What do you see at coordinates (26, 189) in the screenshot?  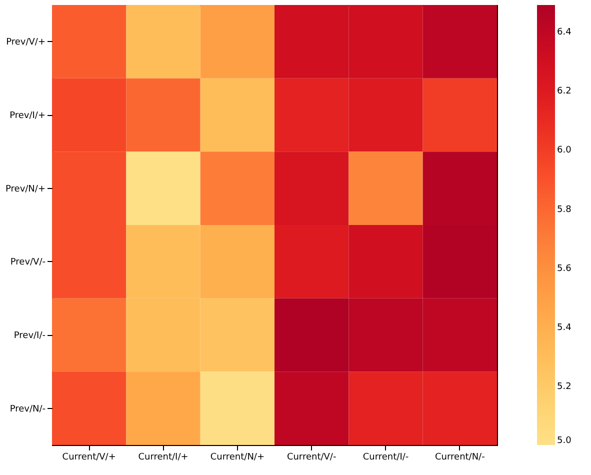 I see `y-tick-label: Prev/N/+` at bounding box center [26, 189].